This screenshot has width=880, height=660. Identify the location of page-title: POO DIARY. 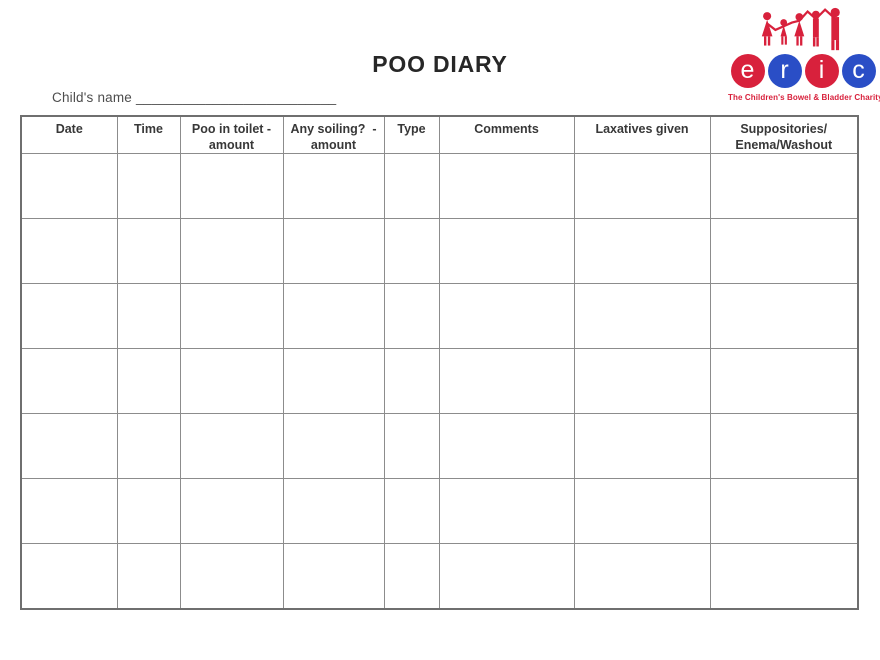
(440, 64).